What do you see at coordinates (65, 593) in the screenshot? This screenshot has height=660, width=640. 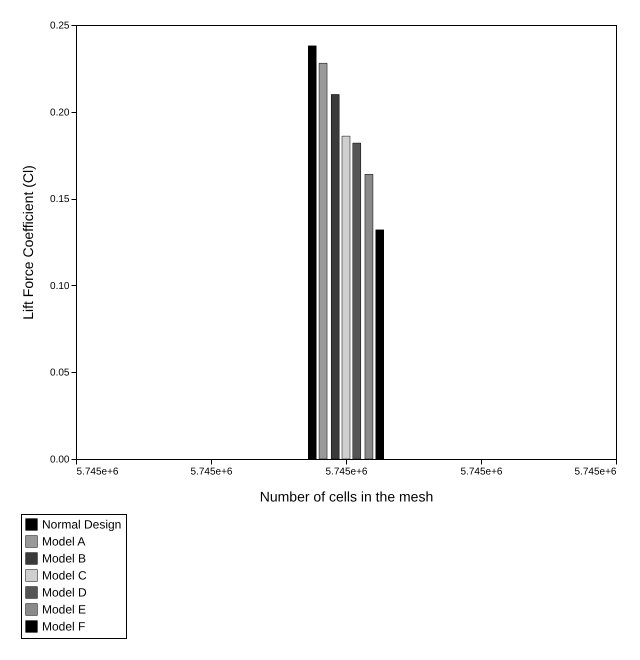 I see `legend-label: Model D` at bounding box center [65, 593].